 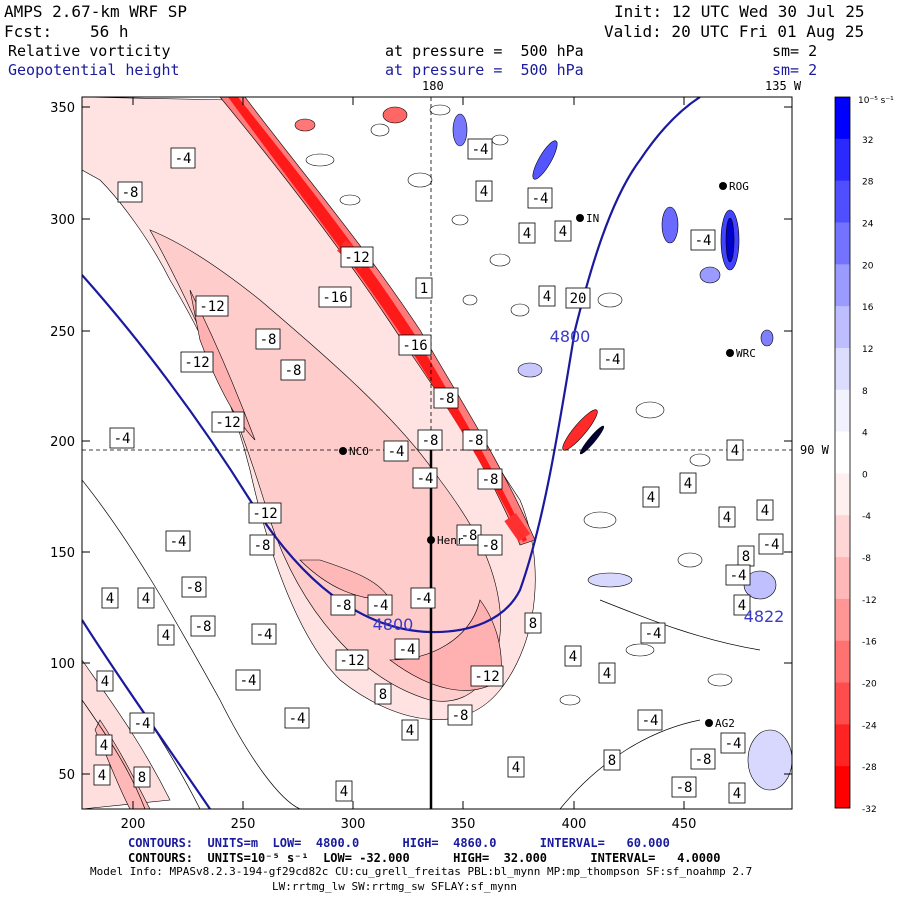 What do you see at coordinates (739, 186) in the screenshot?
I see `station-label: ROG` at bounding box center [739, 186].